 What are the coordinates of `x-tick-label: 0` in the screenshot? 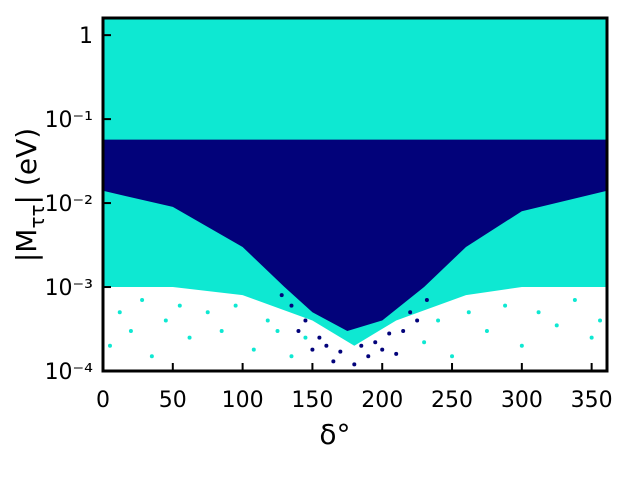 It's located at (103, 400).